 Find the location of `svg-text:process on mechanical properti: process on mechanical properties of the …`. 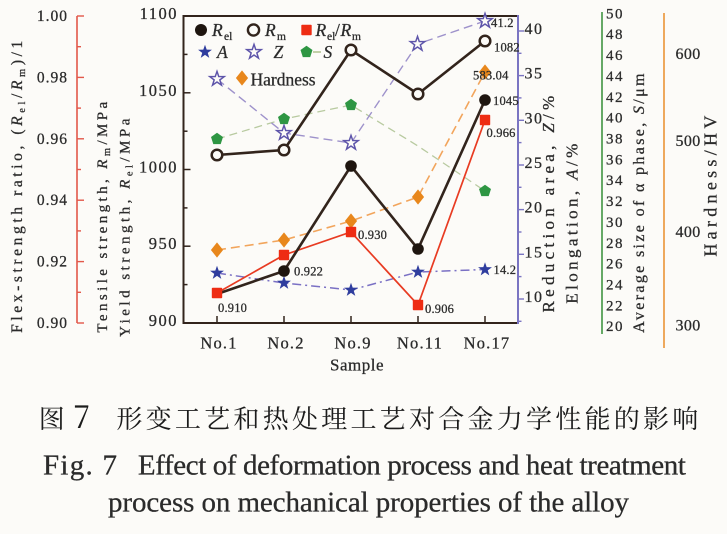

svg-text:process on mechanical properti: process on mechanical properties of the … is located at coordinates (369, 503).